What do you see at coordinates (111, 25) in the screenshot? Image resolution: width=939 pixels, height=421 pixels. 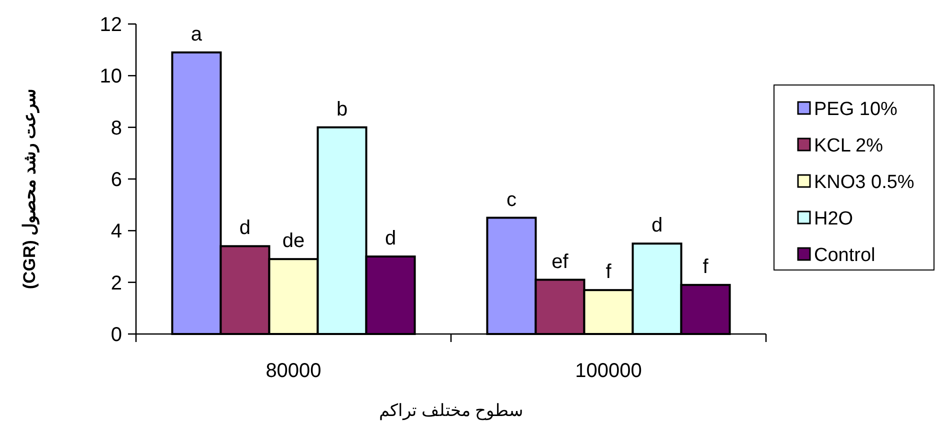 I see `y-tick-label: 12` at bounding box center [111, 25].